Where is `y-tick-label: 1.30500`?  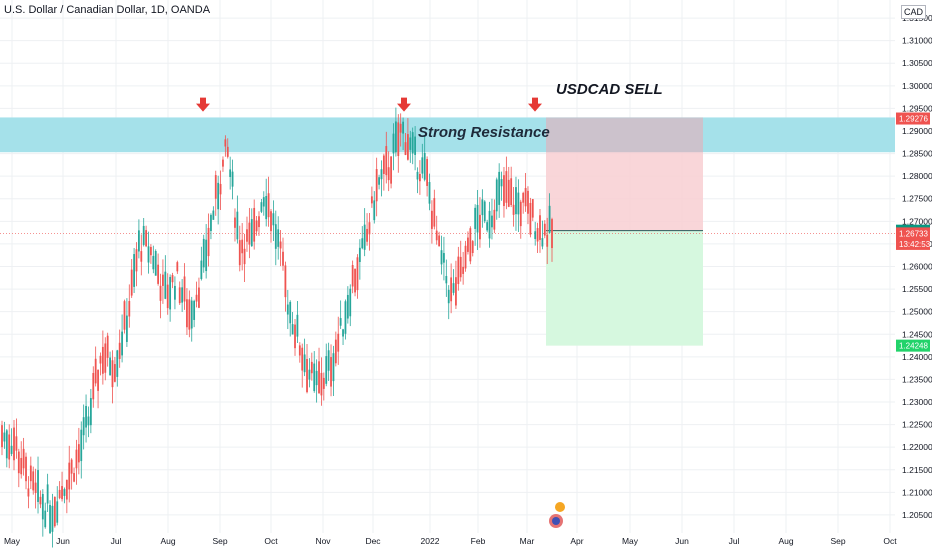 y-tick-label: 1.30500 is located at coordinates (917, 63).